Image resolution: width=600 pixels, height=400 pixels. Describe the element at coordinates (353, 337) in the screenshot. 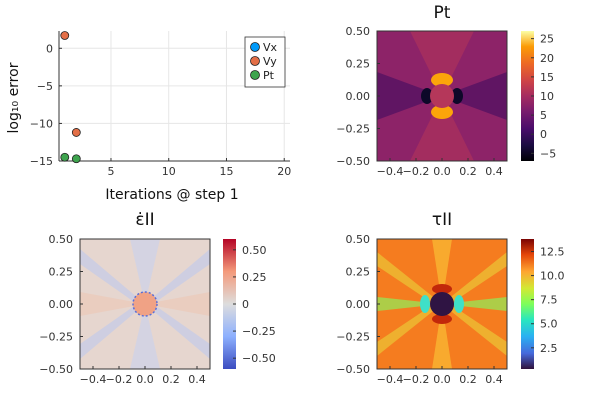

I see `stress-ytick-label: −0.25` at that location.